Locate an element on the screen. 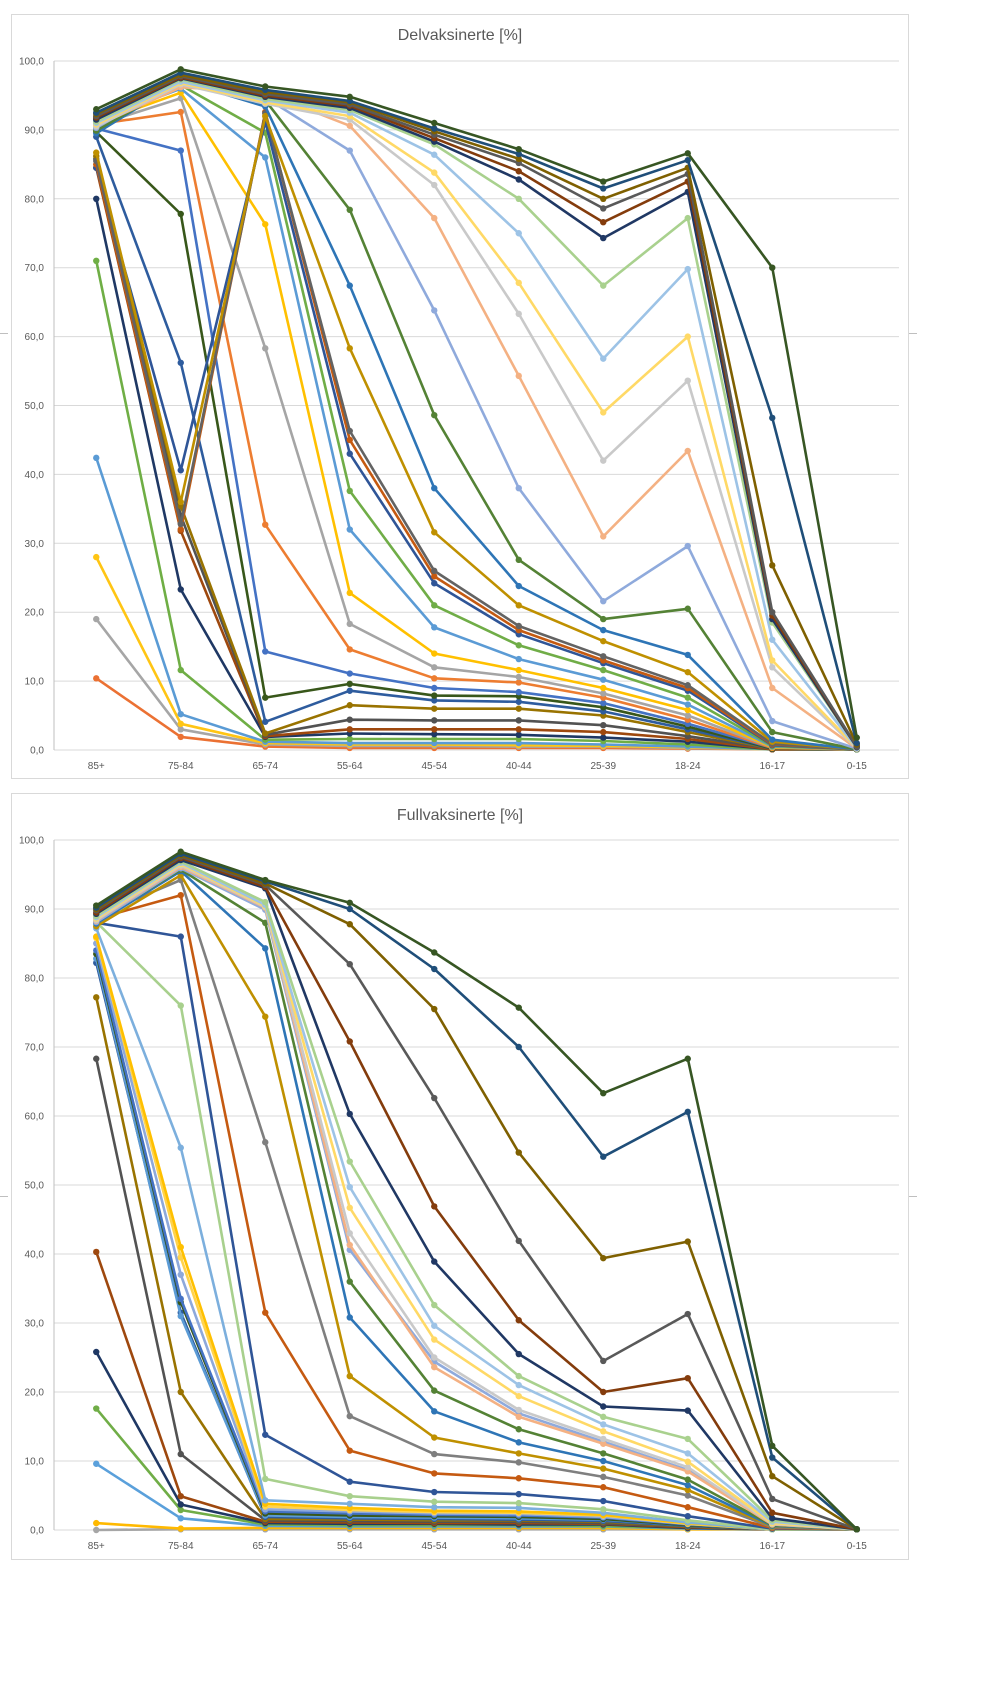 The height and width of the screenshot is (1708, 1001). x-tick-label: 16-17 is located at coordinates (772, 766).